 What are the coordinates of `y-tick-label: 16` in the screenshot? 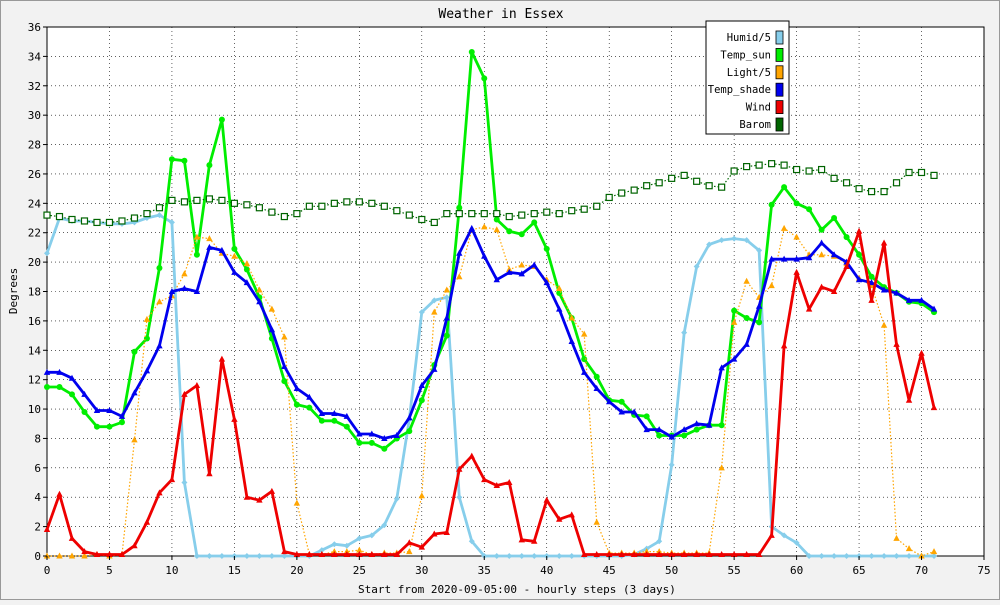 It's located at (34, 321).